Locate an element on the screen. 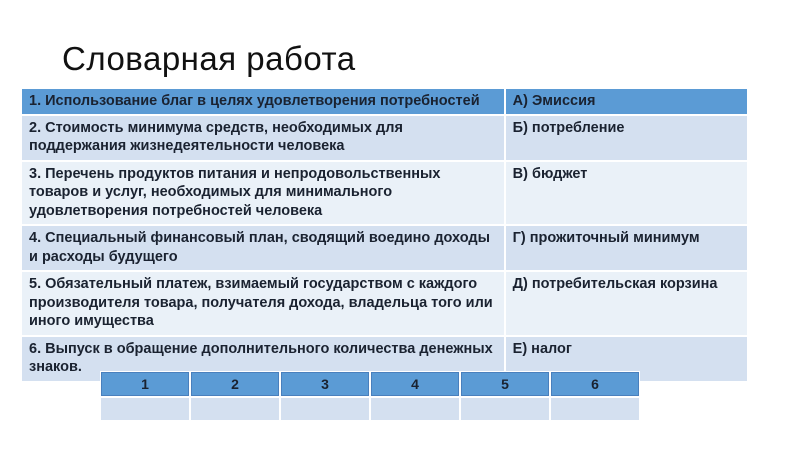  slide-title: Словарная работа is located at coordinates (209, 58).